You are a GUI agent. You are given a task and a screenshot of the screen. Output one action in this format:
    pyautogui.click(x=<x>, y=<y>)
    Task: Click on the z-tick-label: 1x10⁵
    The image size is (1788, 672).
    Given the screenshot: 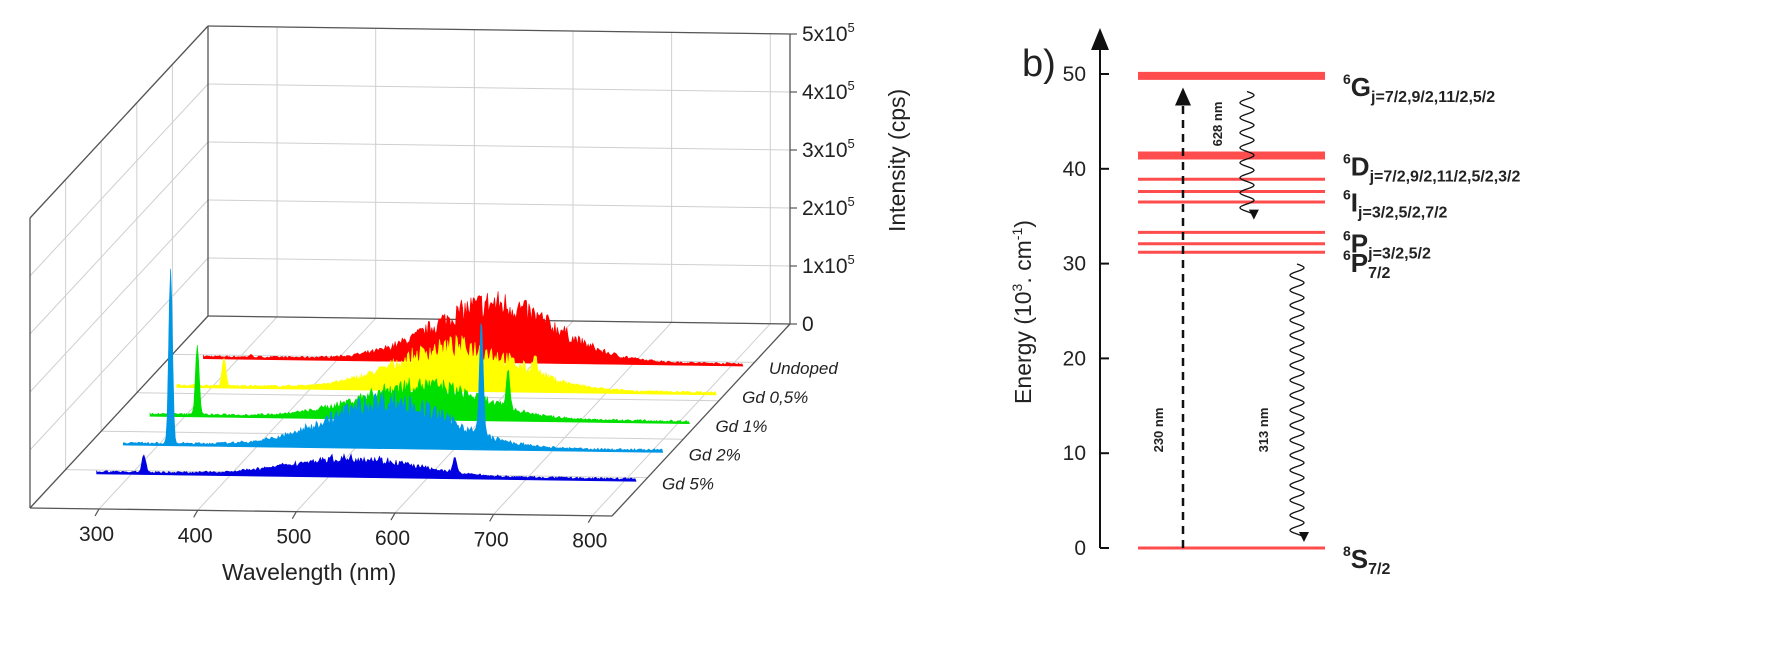 What is the action you would take?
    pyautogui.click(x=828, y=265)
    